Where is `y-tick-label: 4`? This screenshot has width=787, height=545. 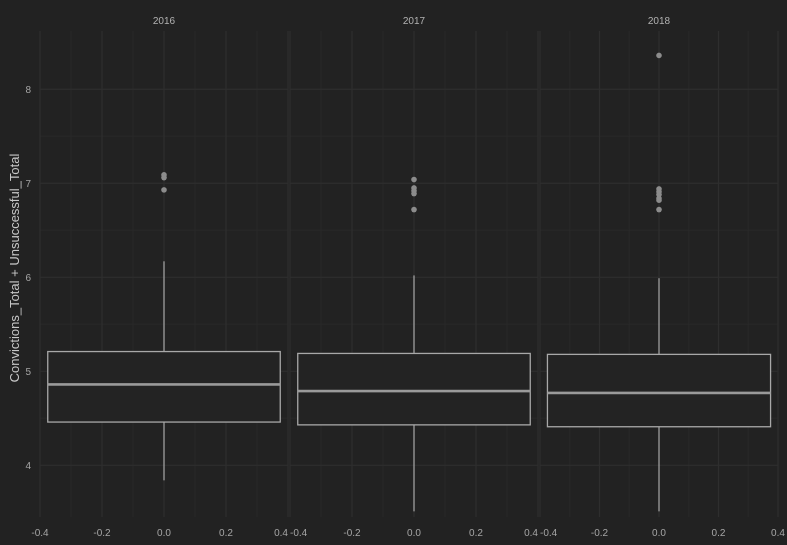 y-tick-label: 4 is located at coordinates (28, 466).